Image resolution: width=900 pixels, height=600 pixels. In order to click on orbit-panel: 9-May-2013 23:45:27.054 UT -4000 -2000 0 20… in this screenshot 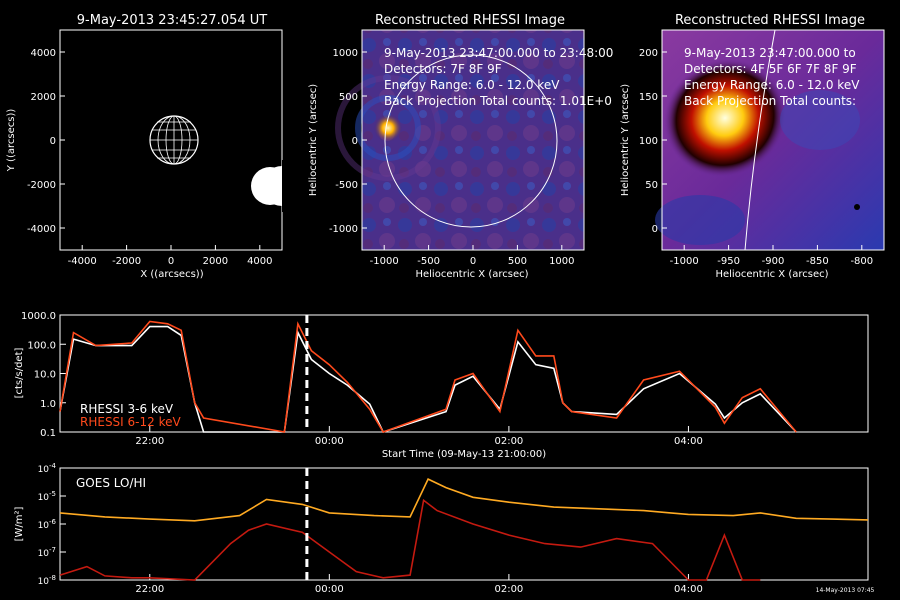, I will do `click(154, 146)`.